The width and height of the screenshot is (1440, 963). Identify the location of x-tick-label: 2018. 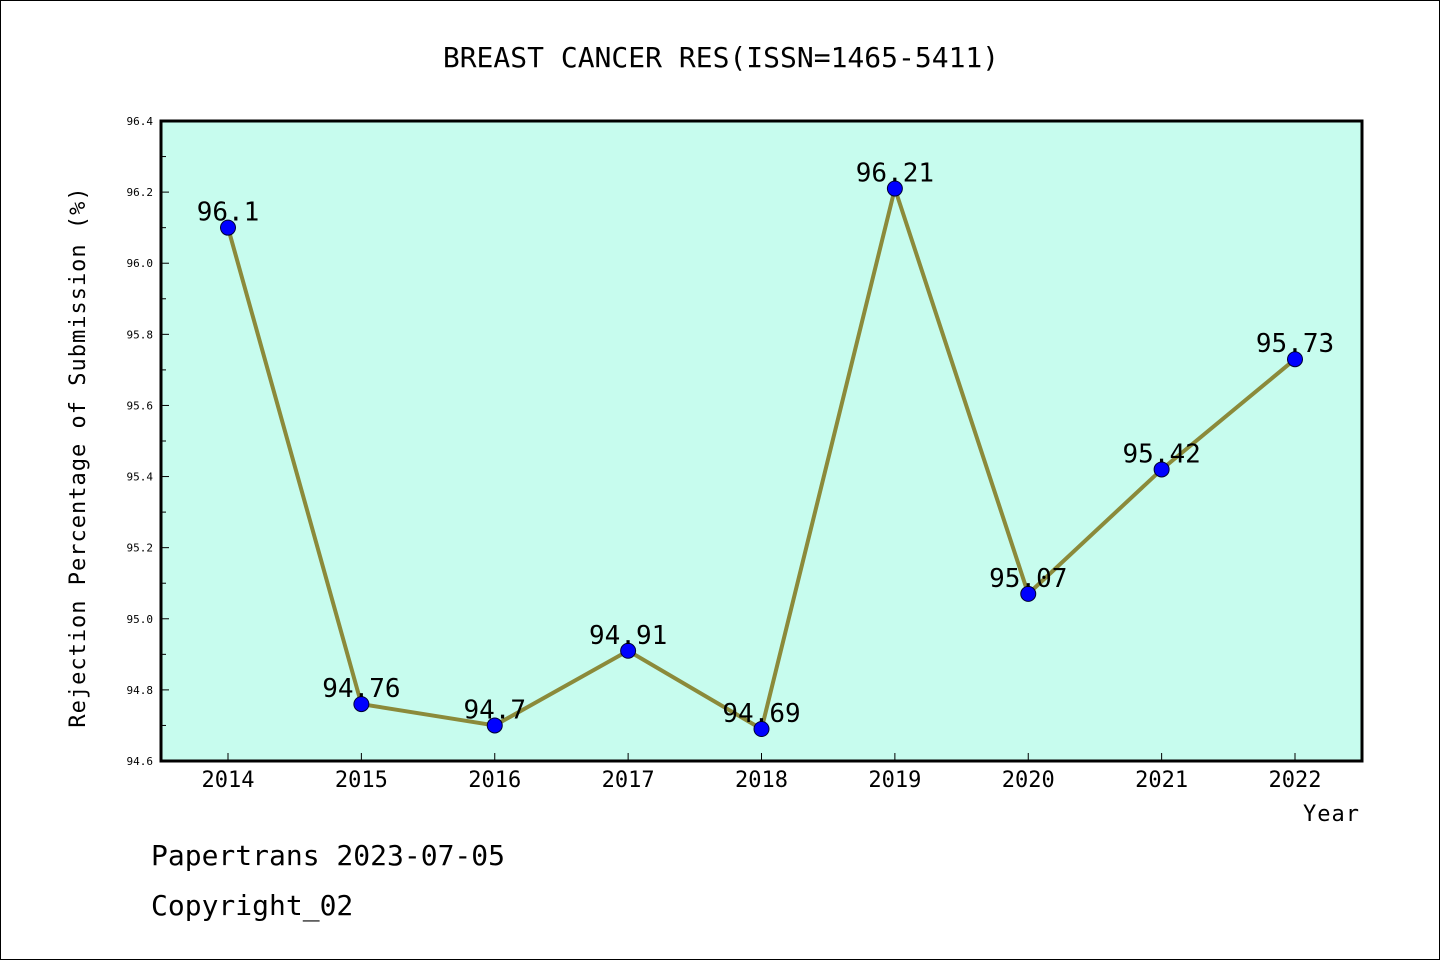
(761, 780).